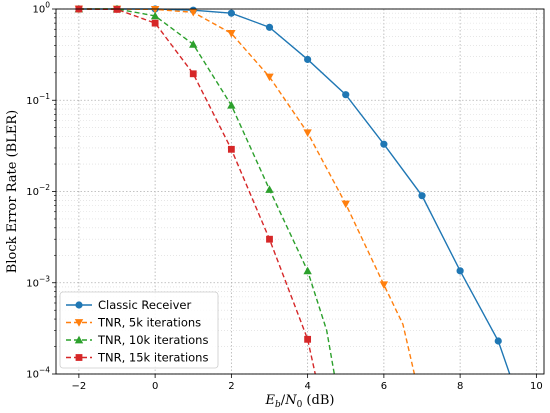 Image resolution: width=550 pixels, height=413 pixels. What do you see at coordinates (144, 305) in the screenshot?
I see `legend-label: Classic Receiver` at bounding box center [144, 305].